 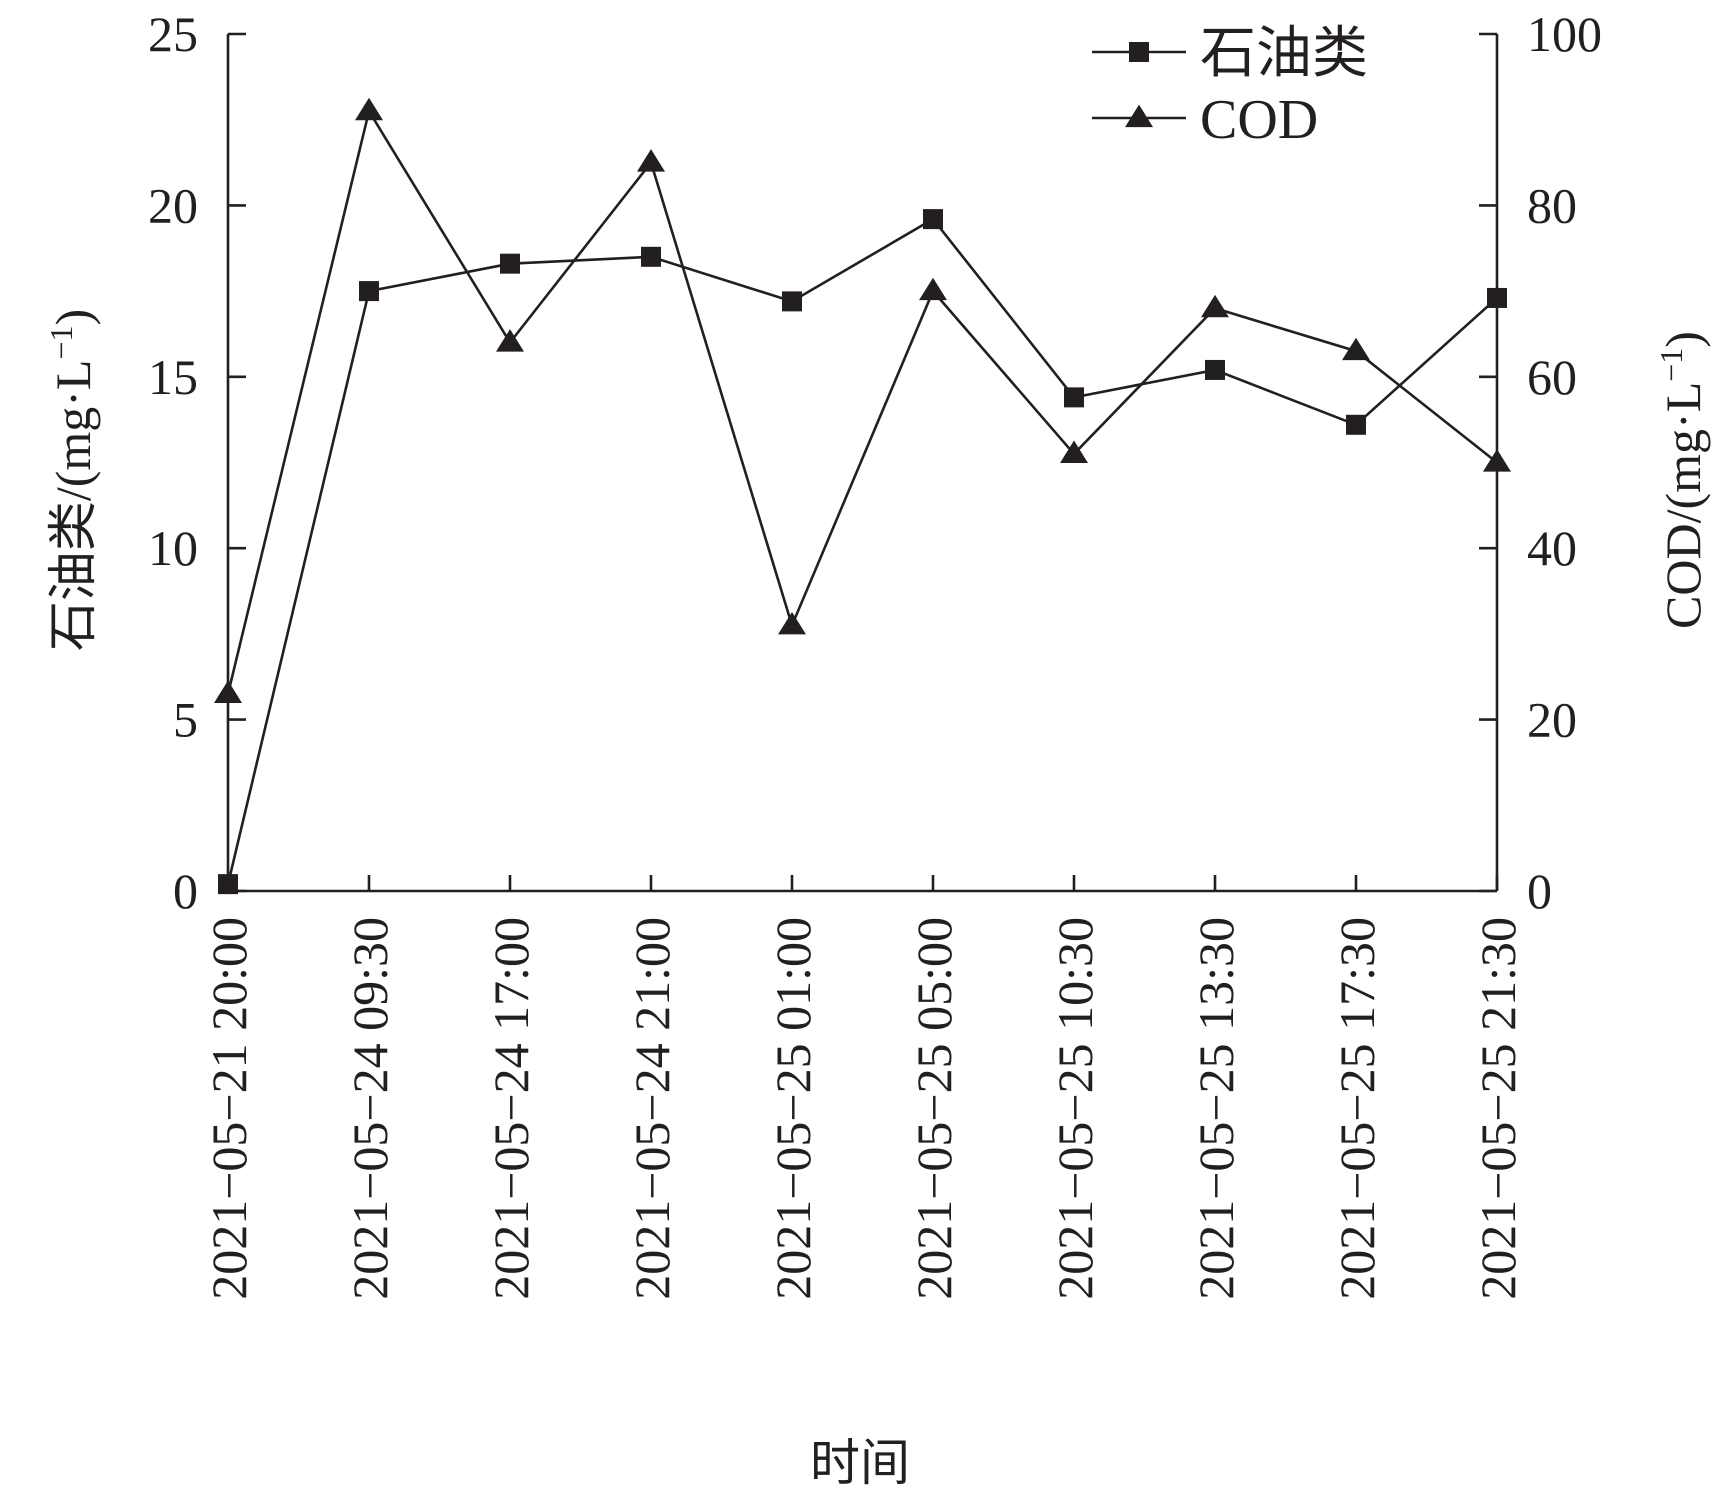 What do you see at coordinates (511, 1108) in the screenshot?
I see `x-tick-label: 2021−05−24 17:00` at bounding box center [511, 1108].